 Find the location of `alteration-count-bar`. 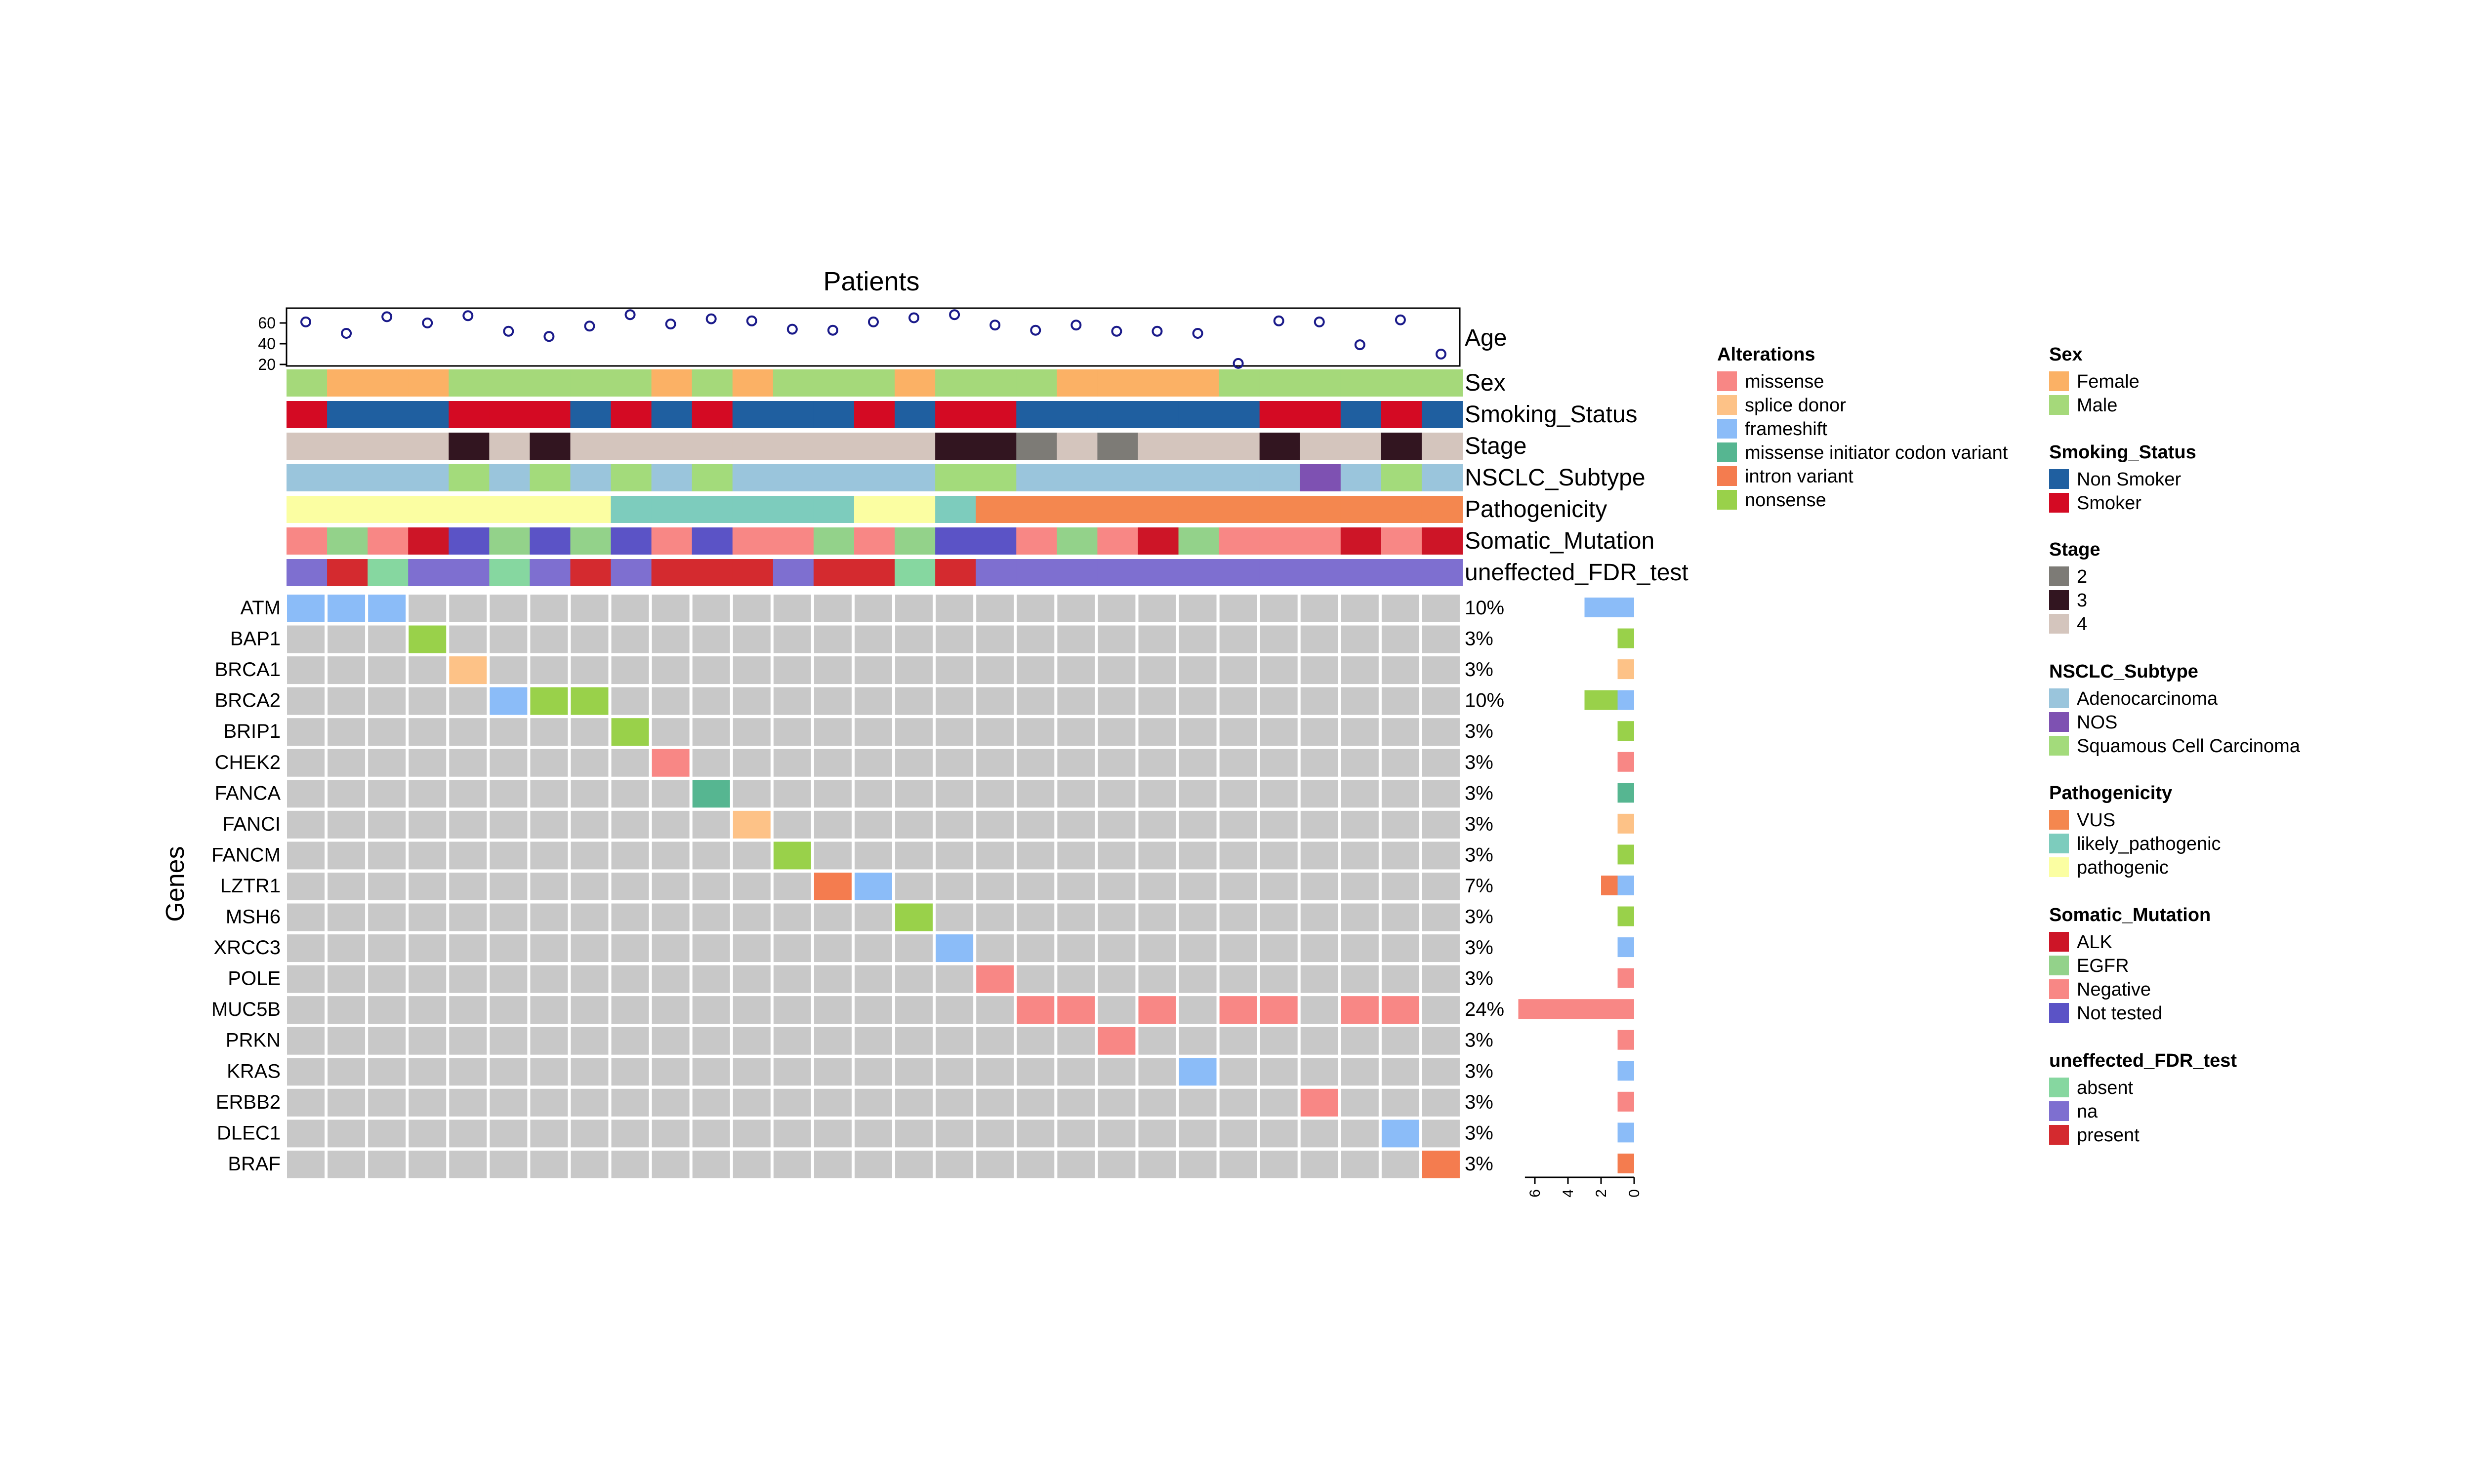

alteration-count-bar is located at coordinates (1625, 916).